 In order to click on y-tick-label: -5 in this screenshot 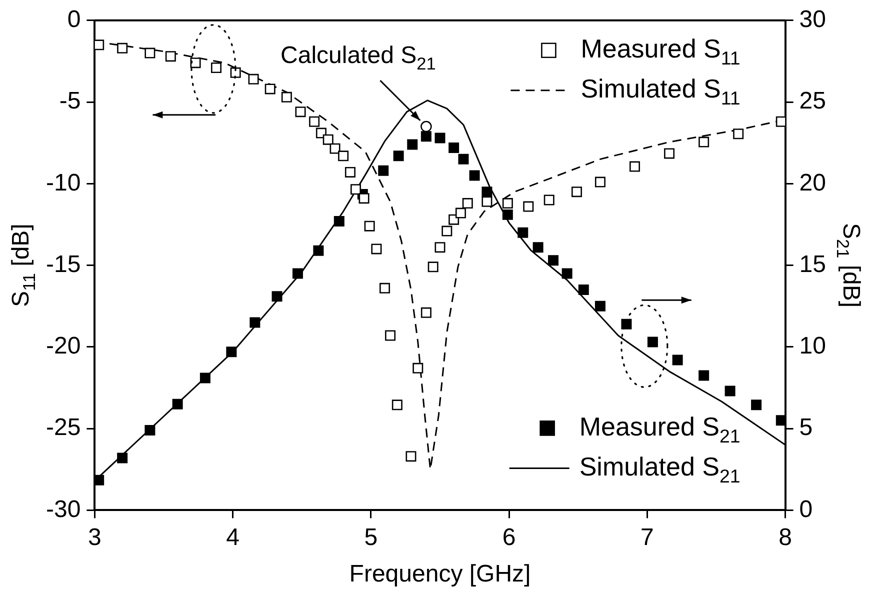, I will do `click(70, 101)`.